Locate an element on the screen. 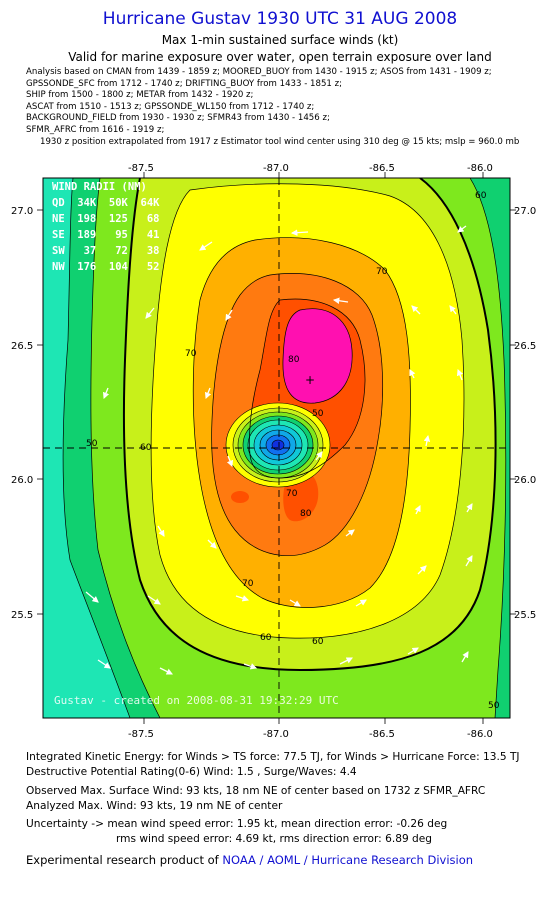  eye-contours is located at coordinates (278, 445).